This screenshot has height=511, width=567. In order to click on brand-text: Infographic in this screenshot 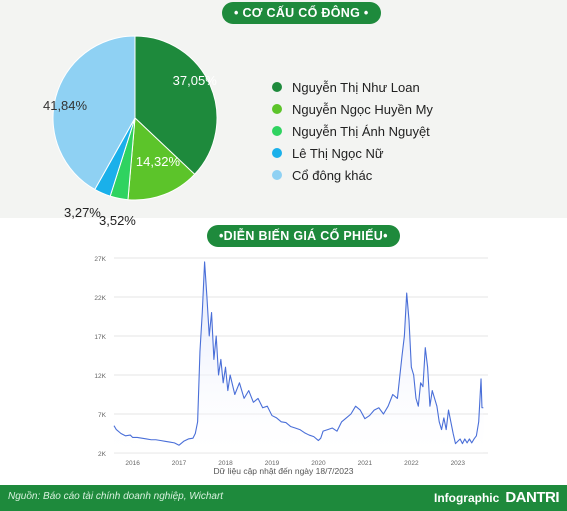, I will do `click(466, 498)`.